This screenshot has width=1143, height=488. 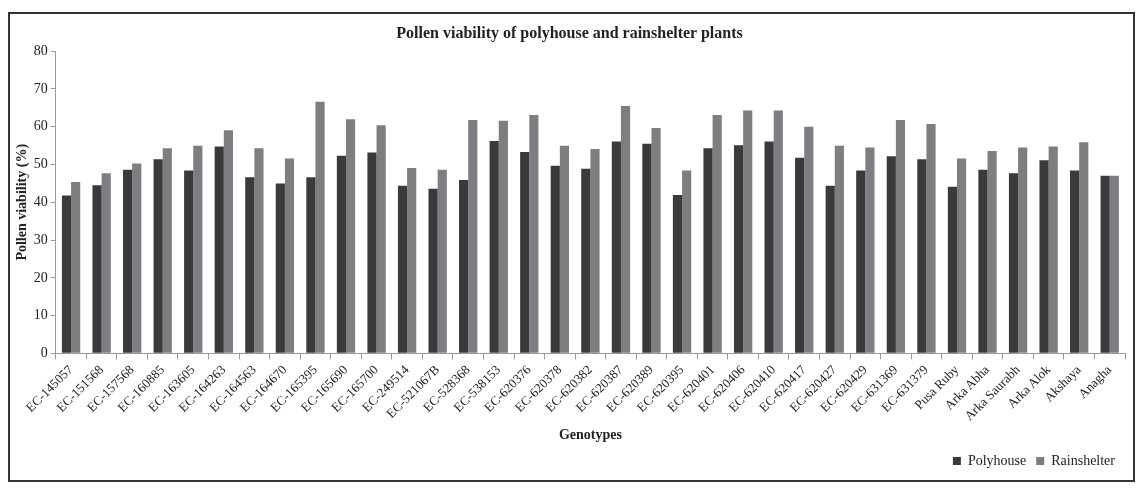 What do you see at coordinates (997, 460) in the screenshot?
I see `legend-label: Polyhouse` at bounding box center [997, 460].